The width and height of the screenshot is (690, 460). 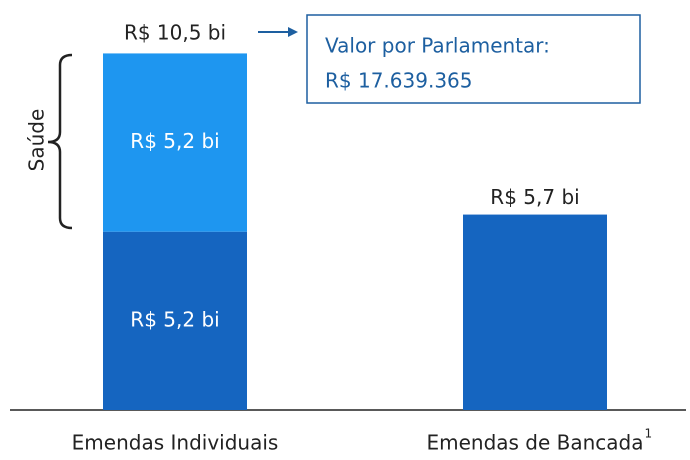 What do you see at coordinates (534, 197) in the screenshot?
I see `total-label: R$ 5,7 bi` at bounding box center [534, 197].